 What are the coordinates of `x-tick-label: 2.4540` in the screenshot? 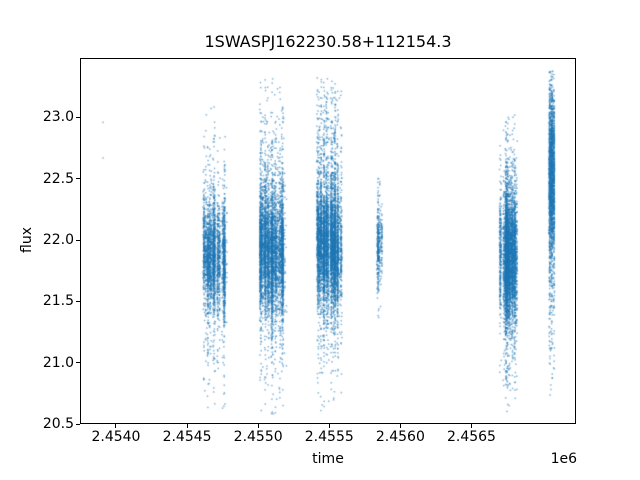 It's located at (116, 437).